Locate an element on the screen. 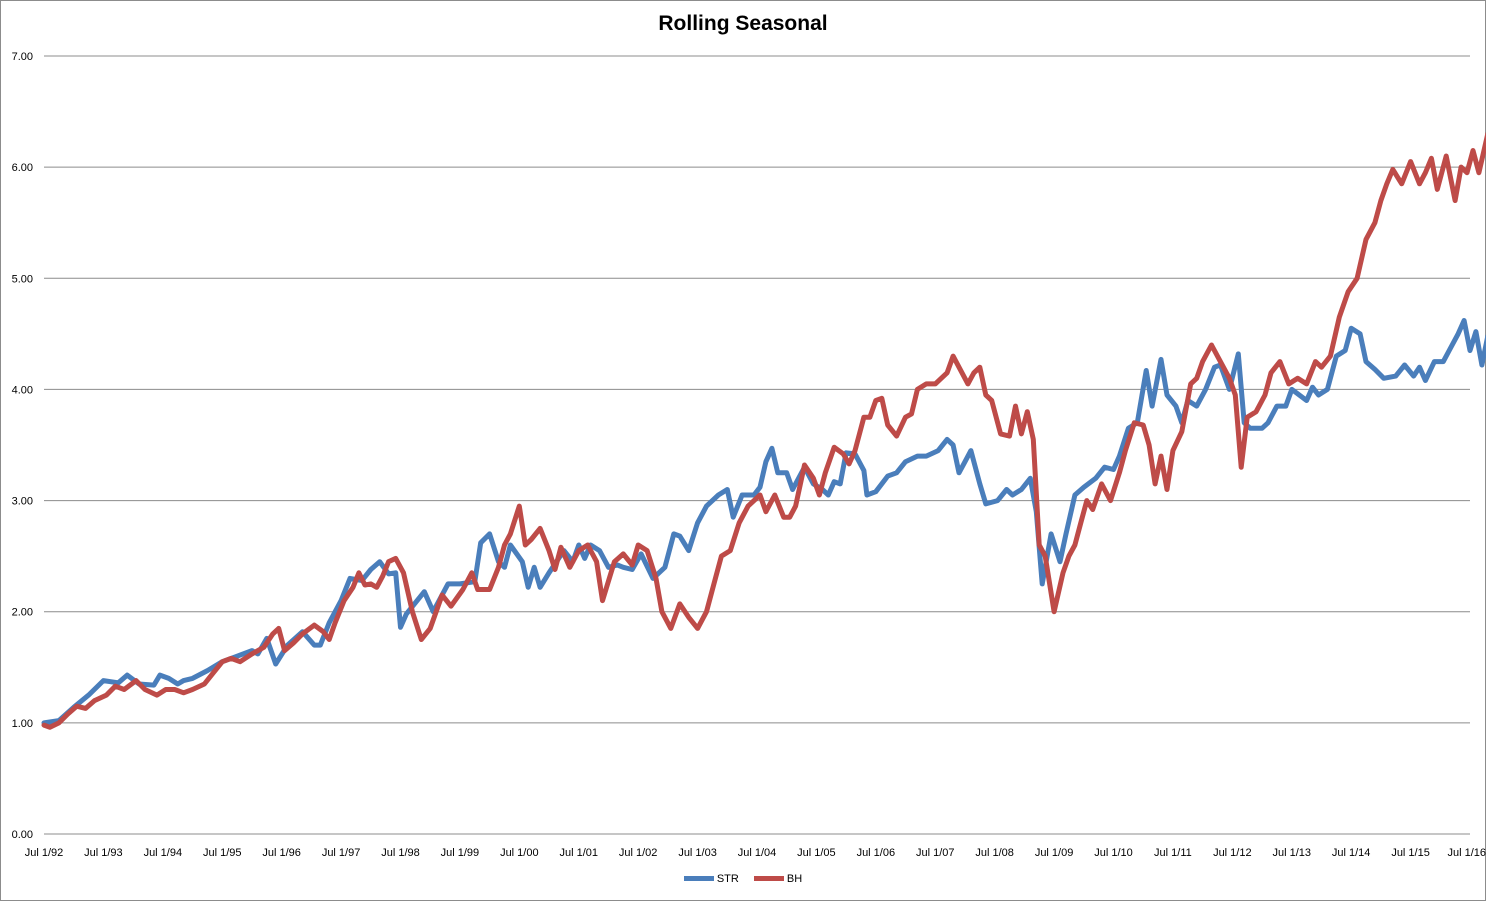 This screenshot has width=1486, height=901. legend-item-bh: BH is located at coordinates (778, 878).